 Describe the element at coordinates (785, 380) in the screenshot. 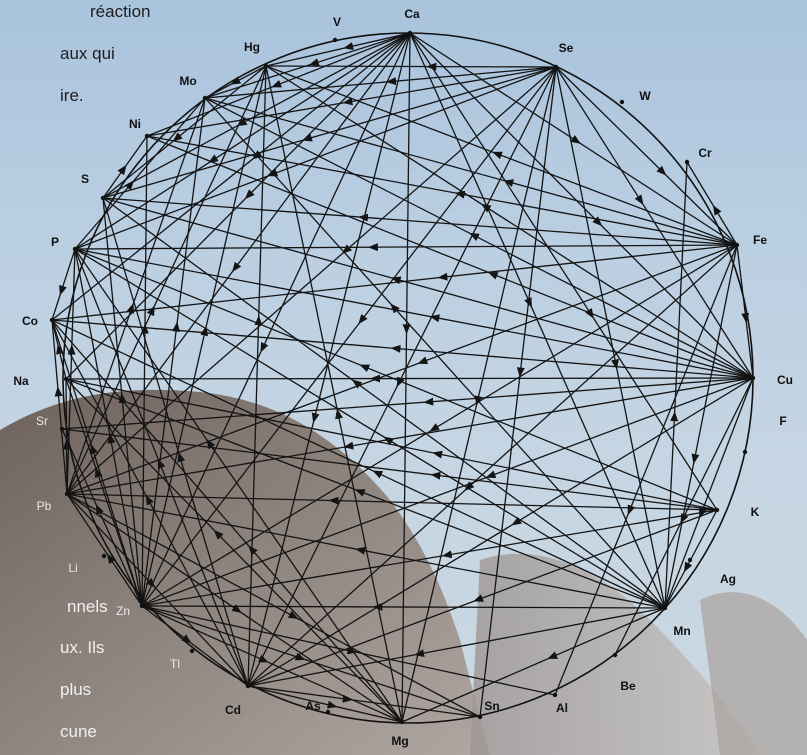

I see `element-label-cu: Cu` at that location.